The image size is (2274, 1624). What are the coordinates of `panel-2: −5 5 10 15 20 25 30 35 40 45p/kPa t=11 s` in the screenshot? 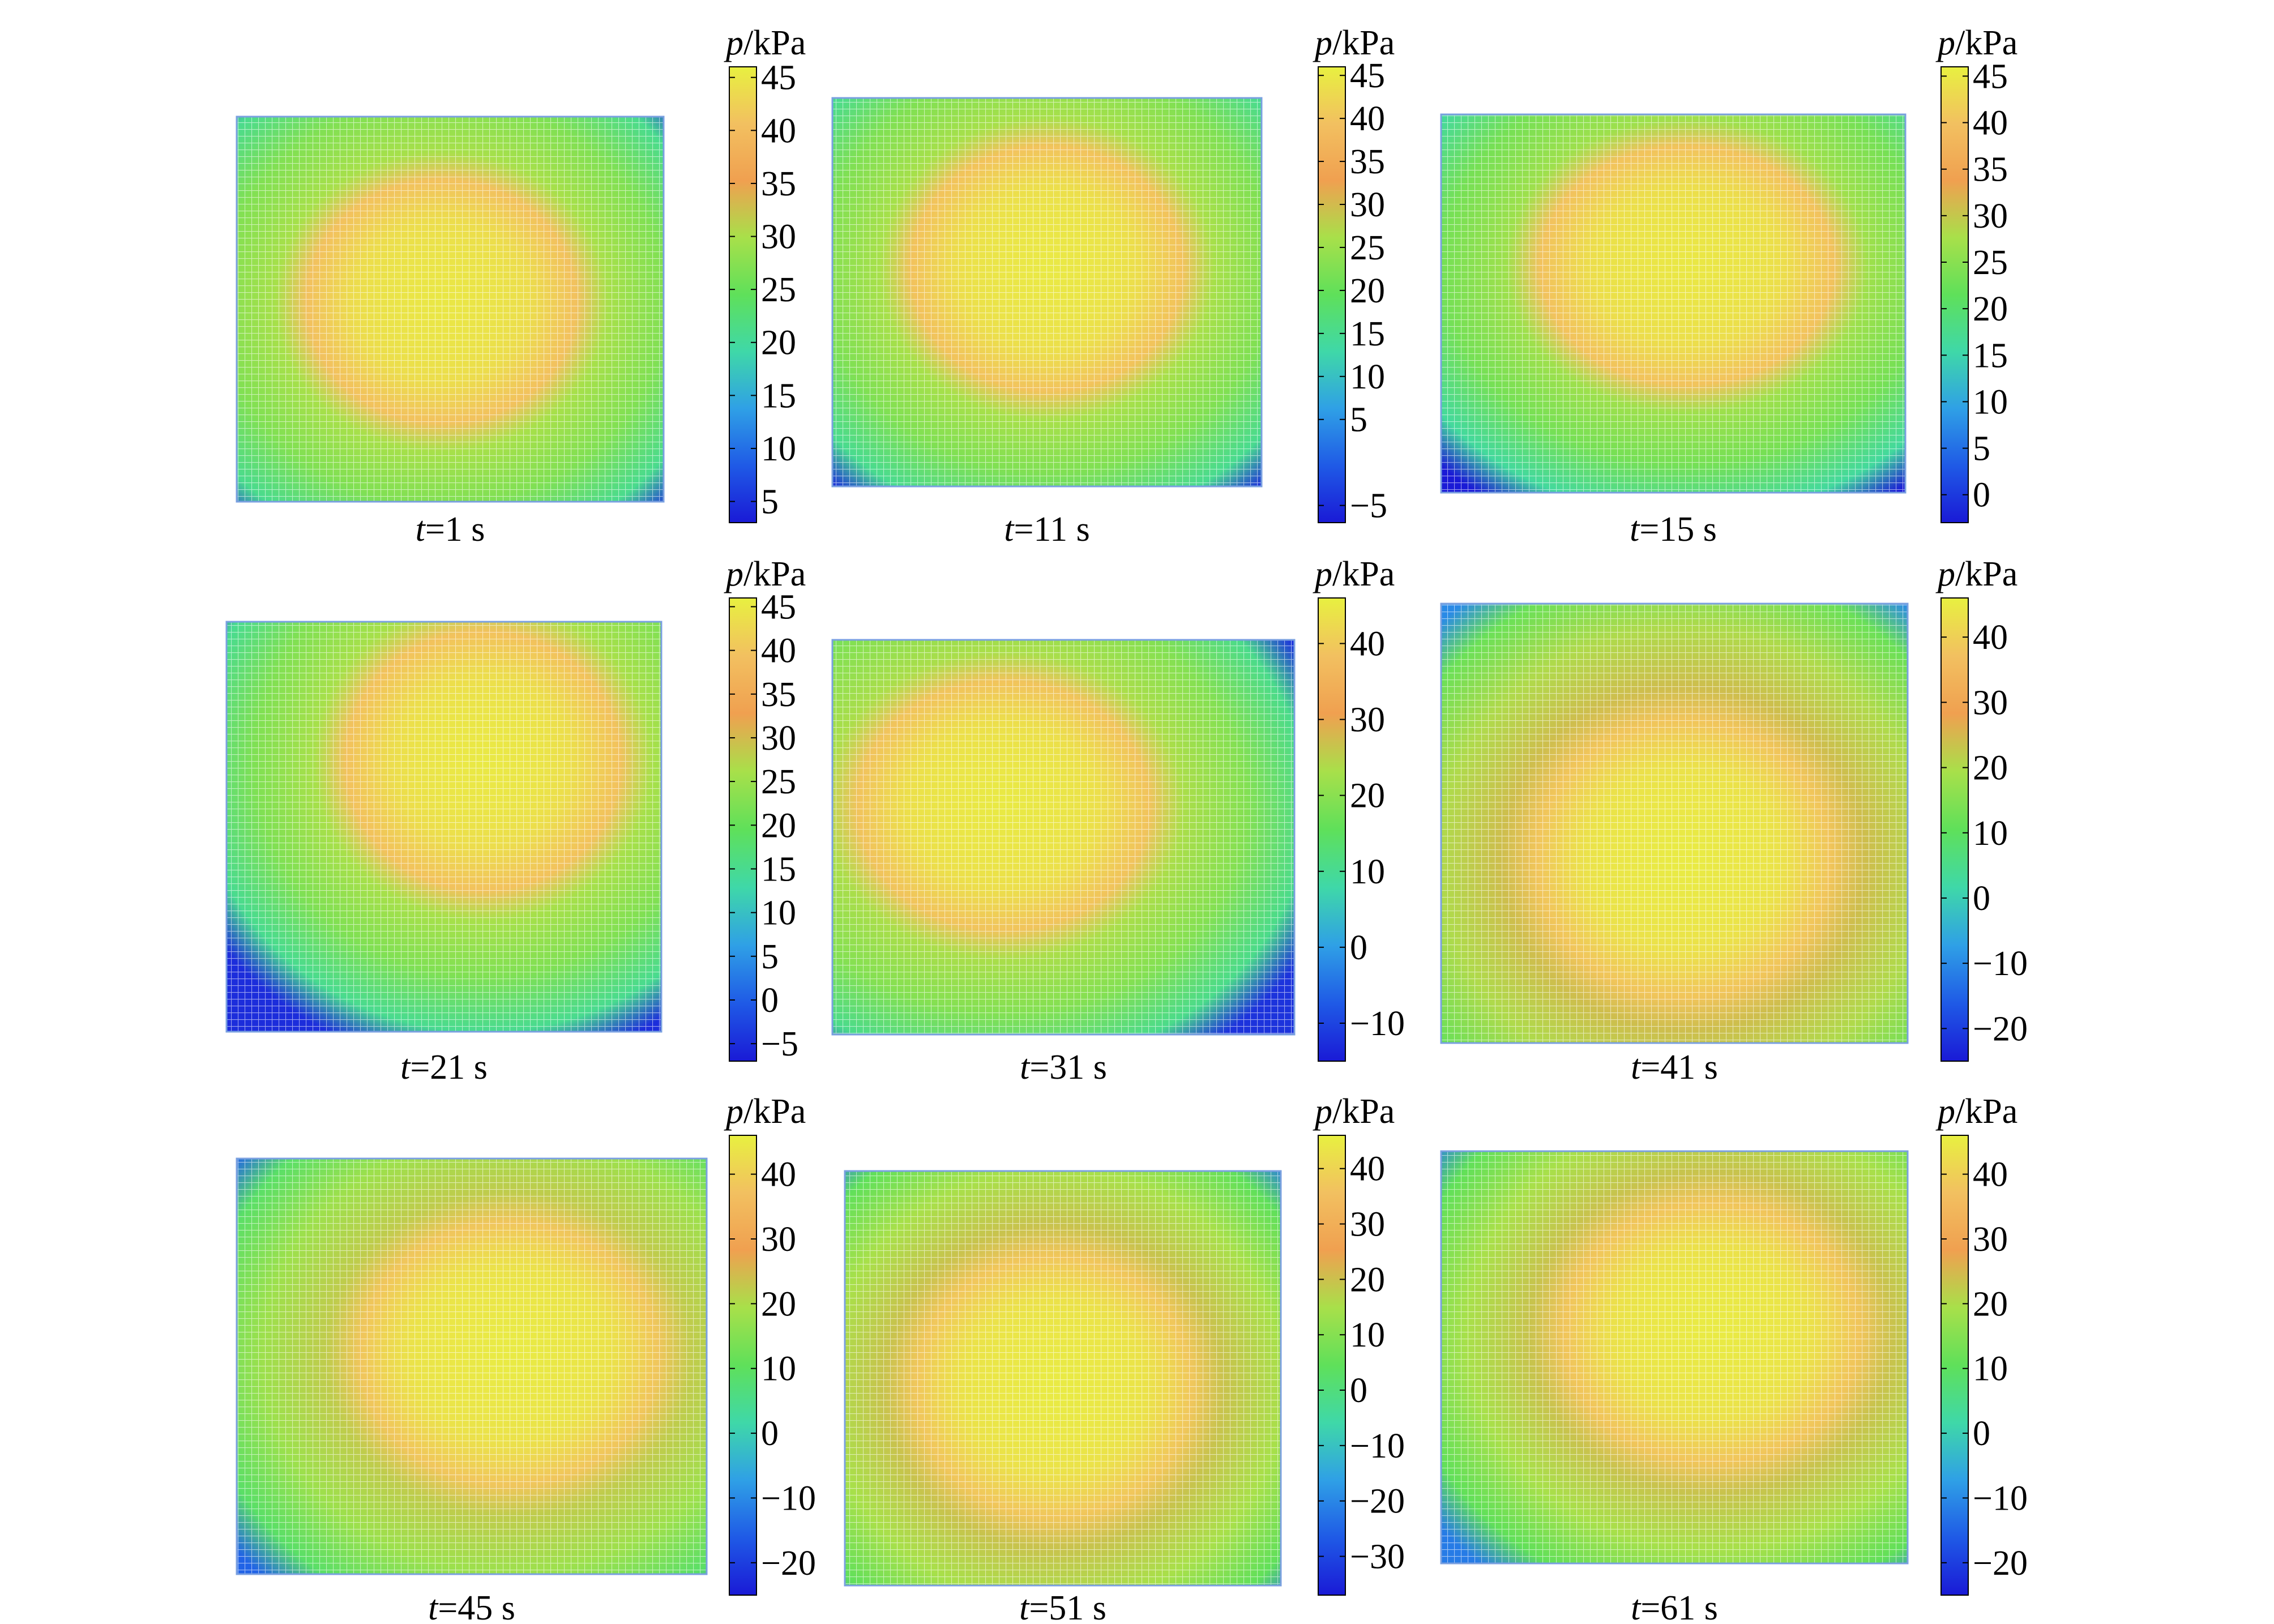 It's located at (1113, 286).